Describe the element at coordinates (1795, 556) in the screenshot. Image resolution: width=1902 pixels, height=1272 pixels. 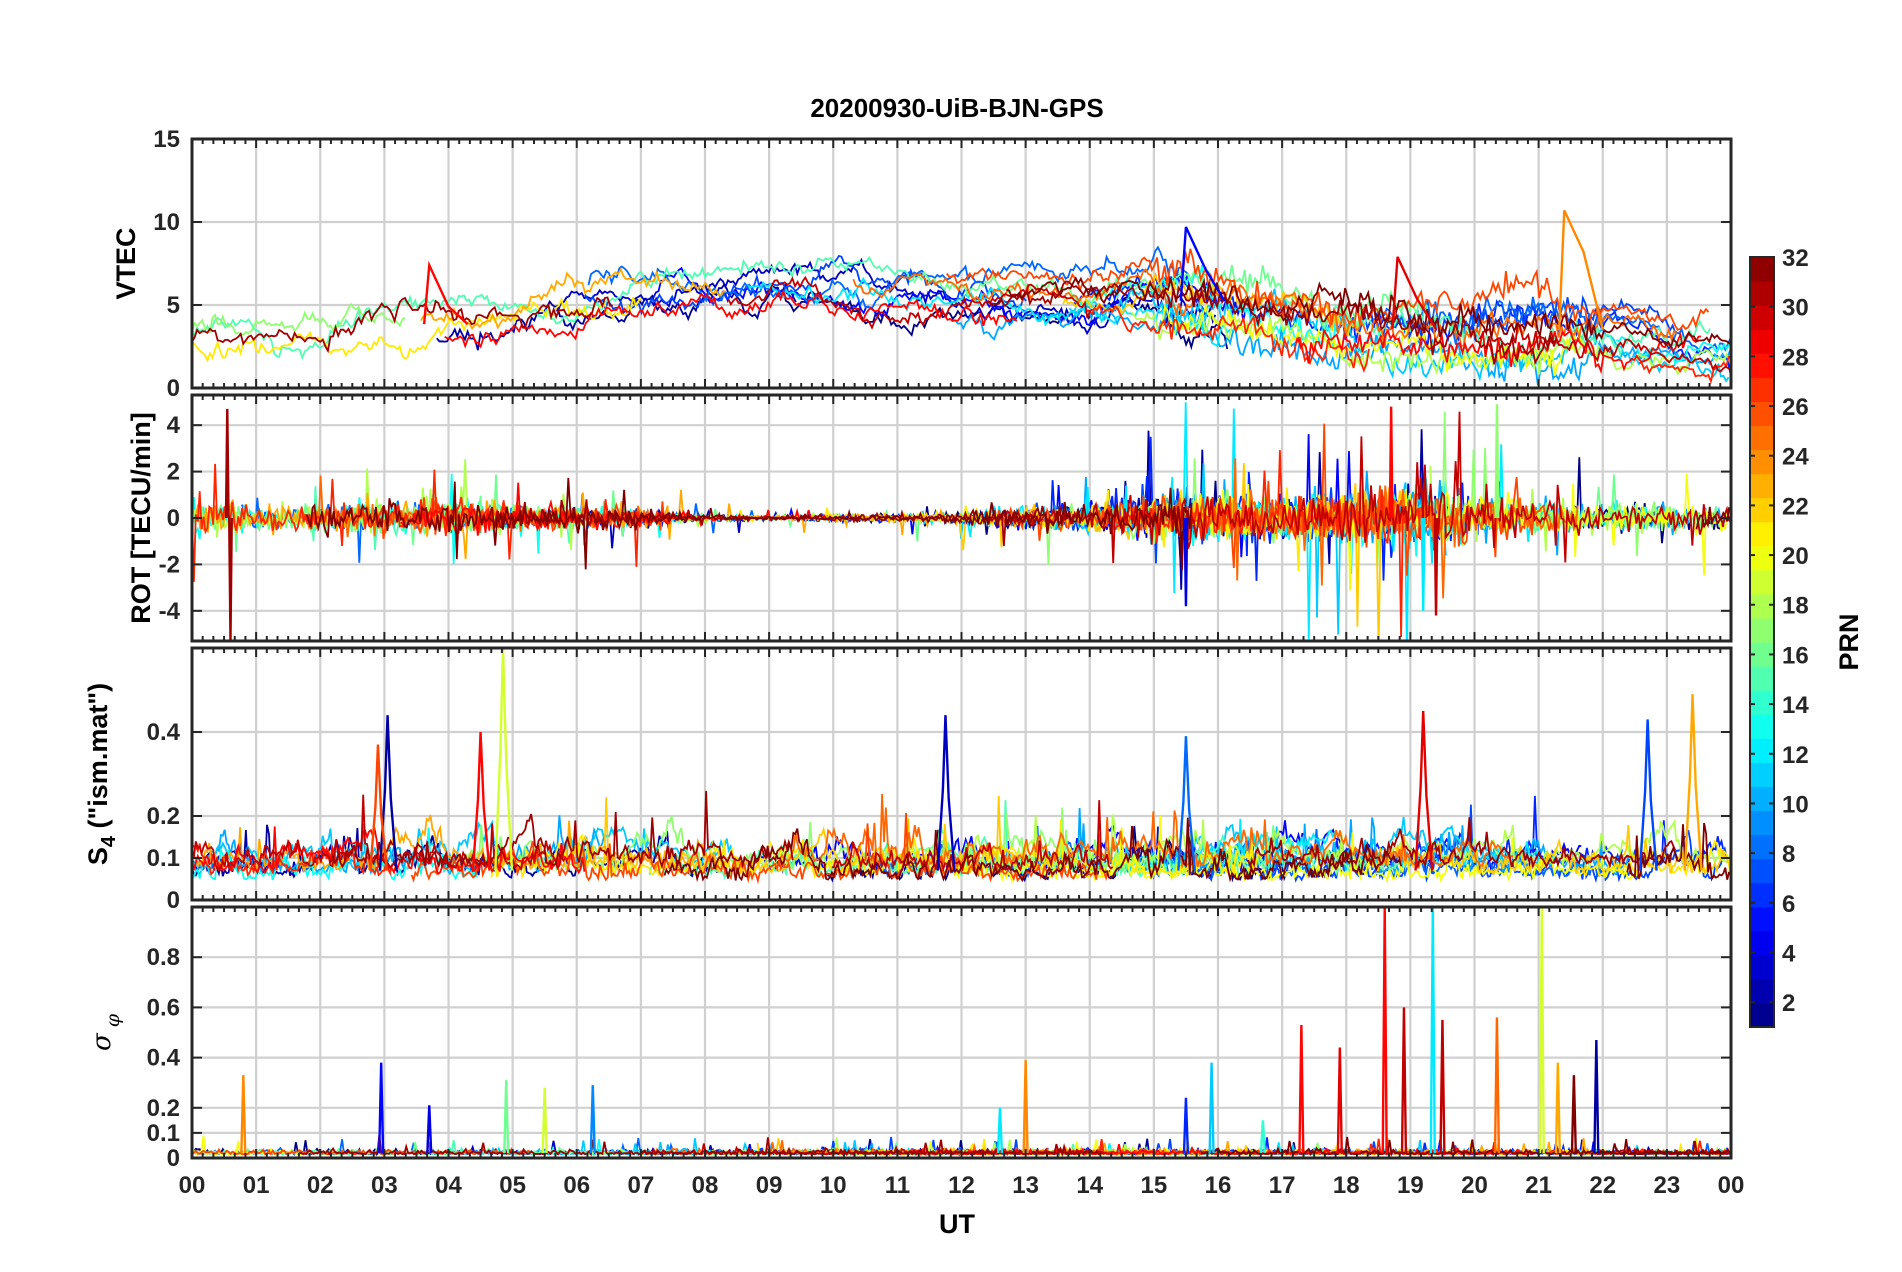
I see `colorbar-tick-label: 20` at that location.